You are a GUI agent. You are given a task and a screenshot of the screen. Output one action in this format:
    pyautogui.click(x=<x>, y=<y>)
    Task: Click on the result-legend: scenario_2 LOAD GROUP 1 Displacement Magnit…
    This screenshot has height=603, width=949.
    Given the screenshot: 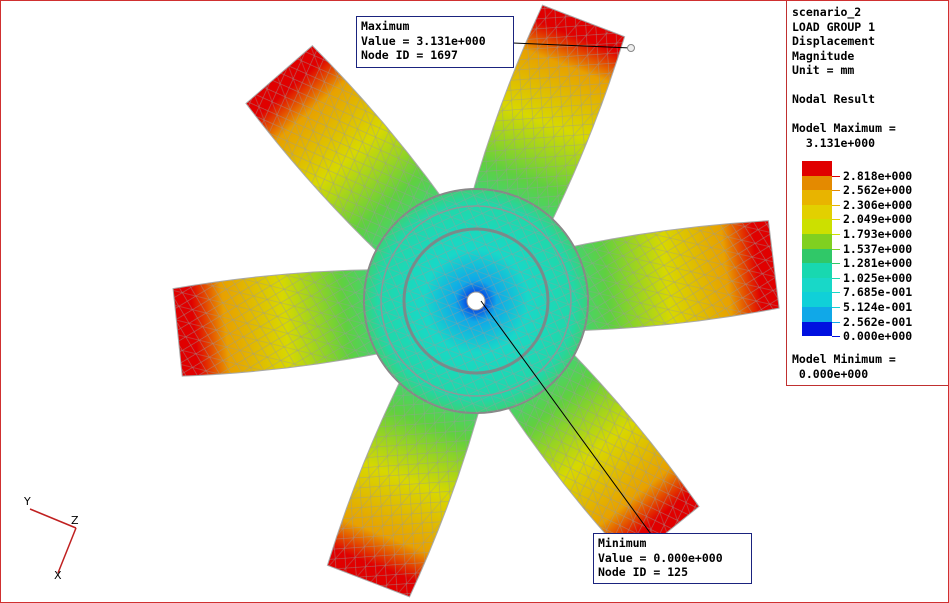 What is the action you would take?
    pyautogui.click(x=867, y=193)
    